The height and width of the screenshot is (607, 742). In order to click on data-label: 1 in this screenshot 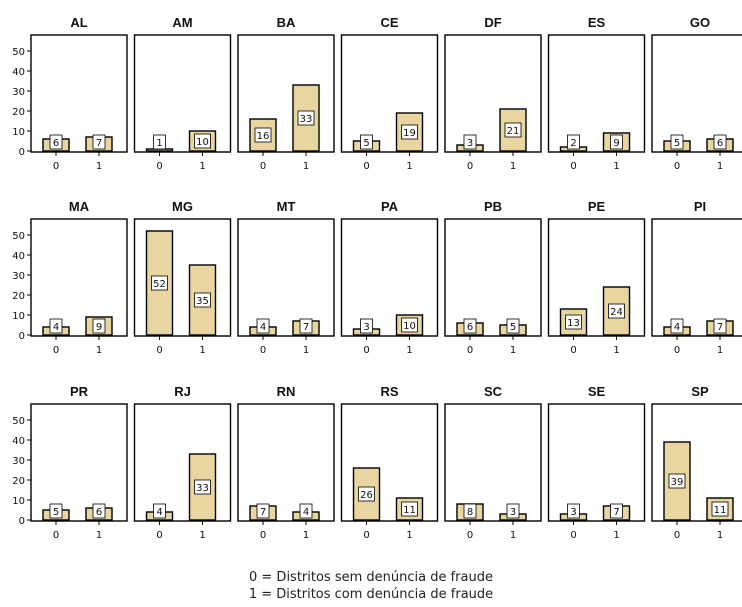, I will do `click(159, 143)`.